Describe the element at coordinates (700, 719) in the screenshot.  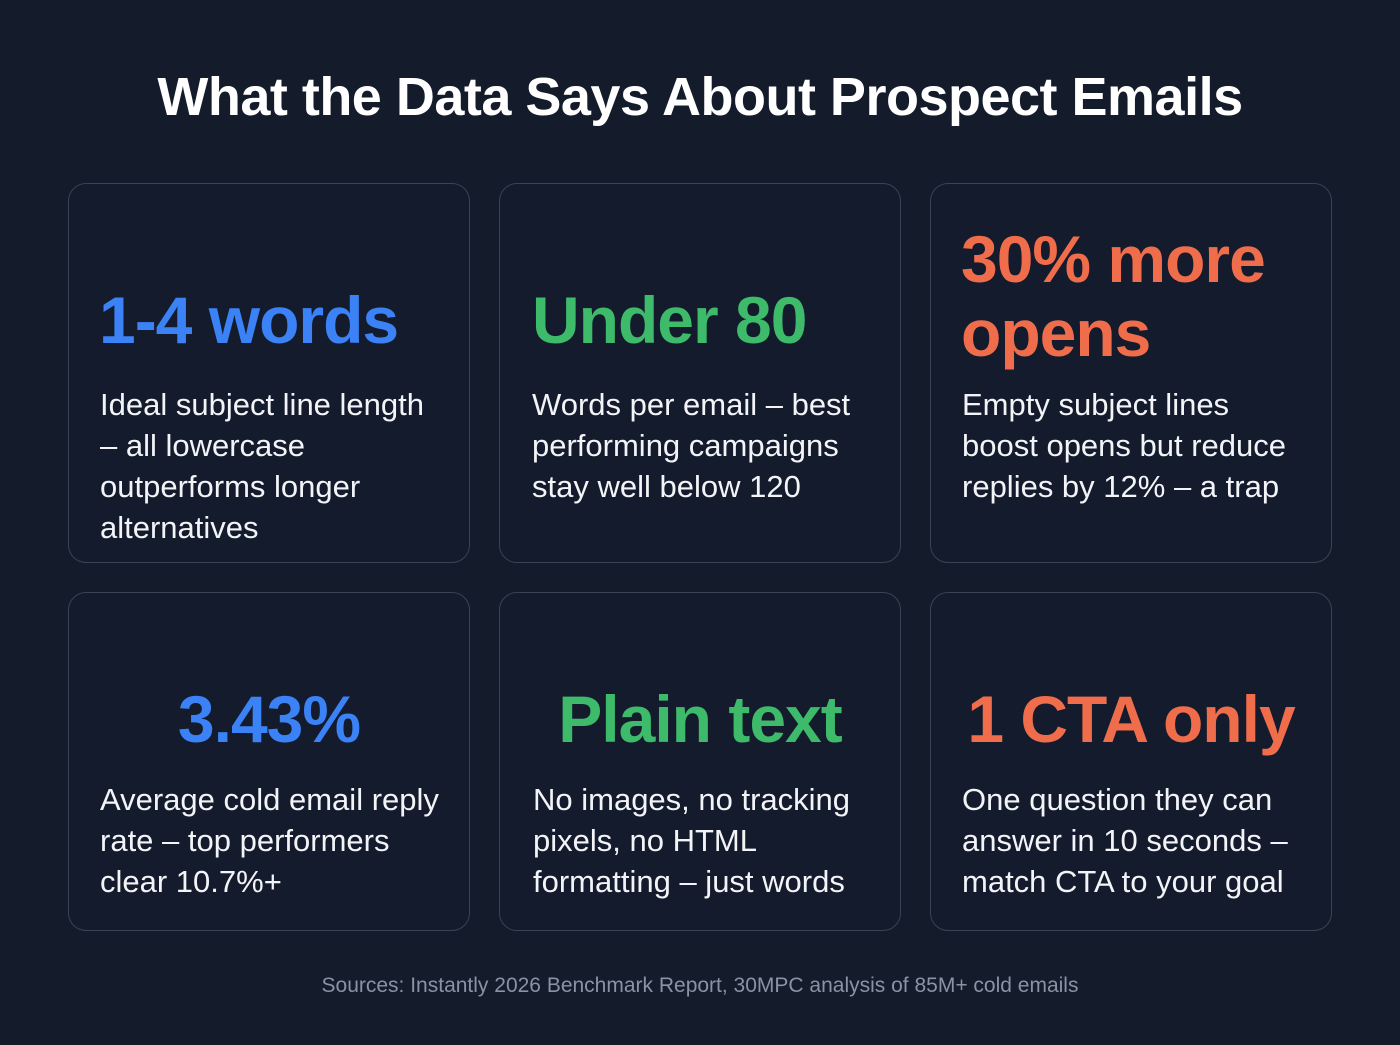
I see `stat-value: Plain text` at that location.